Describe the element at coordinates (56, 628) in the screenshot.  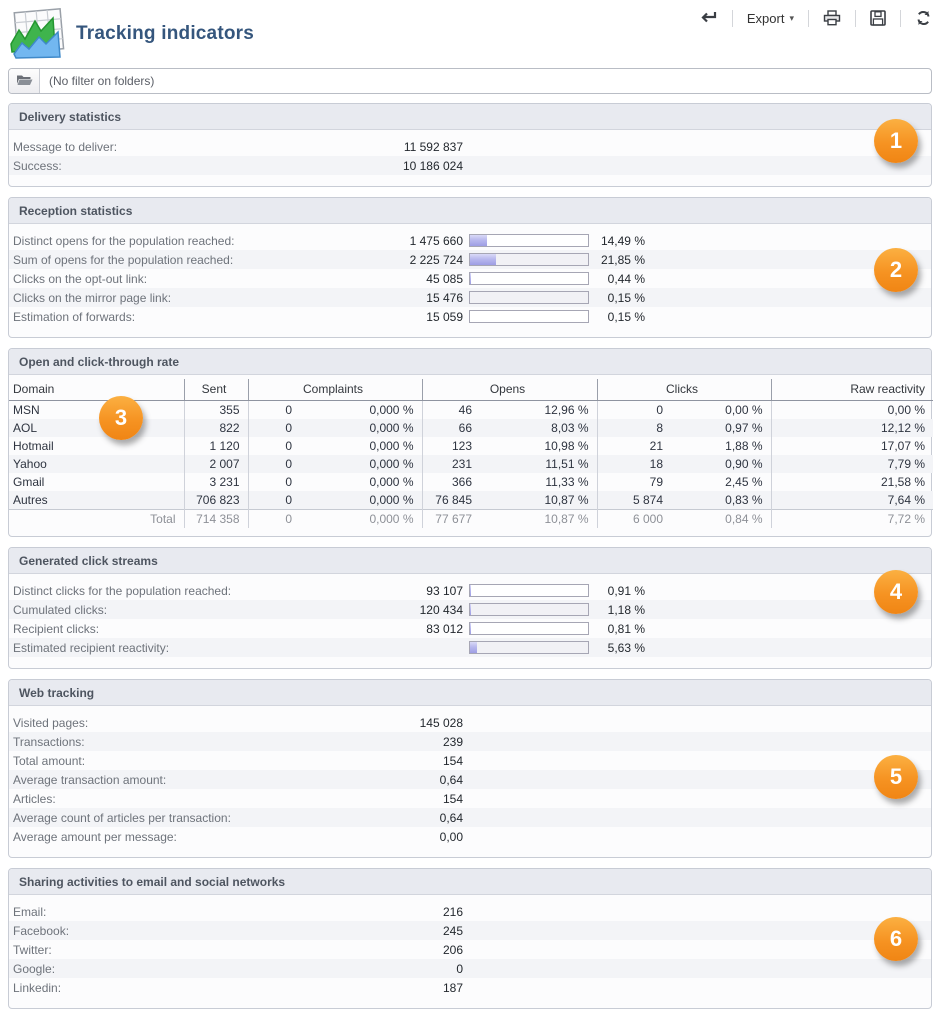
I see `stat-label: Recipient clicks:` at that location.